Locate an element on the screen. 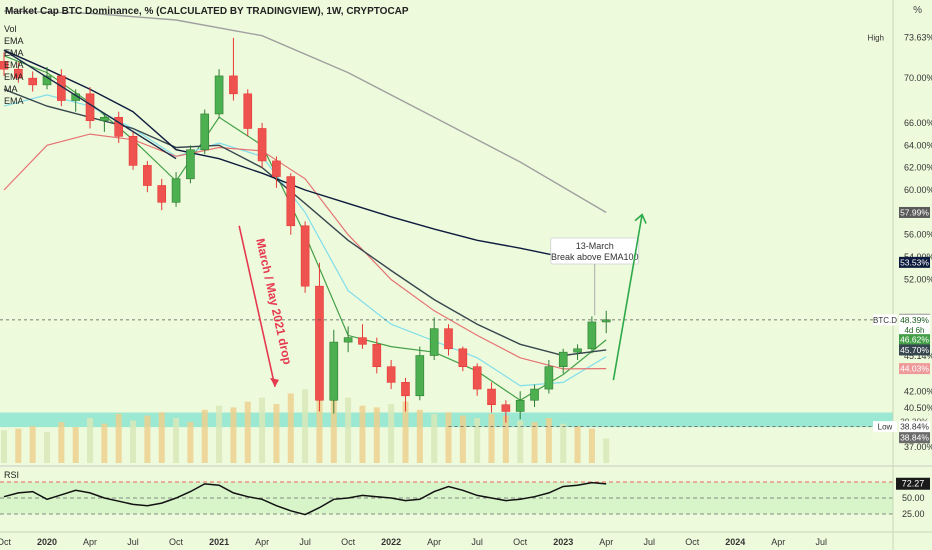 The height and width of the screenshot is (550, 932). y-tick-label: 70.00% is located at coordinates (918, 78).